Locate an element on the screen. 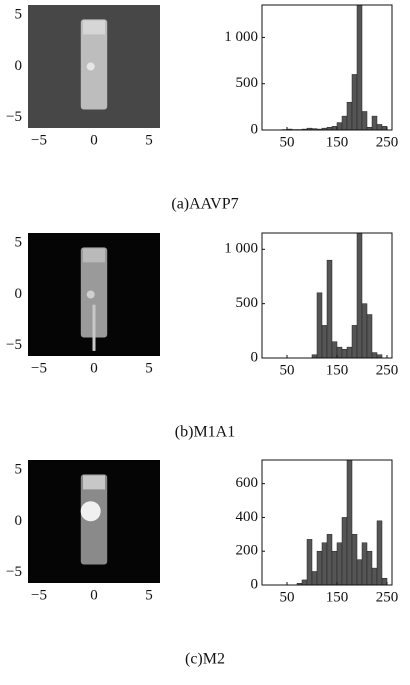  caption: (b)M1A1 is located at coordinates (205, 432).